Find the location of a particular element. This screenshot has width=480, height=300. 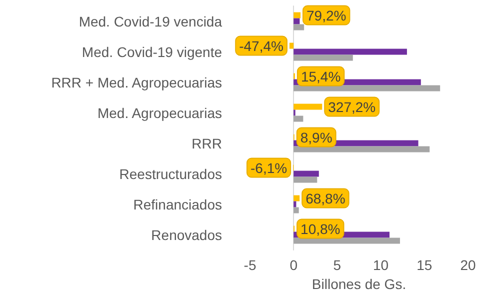

data-label: -47,4% is located at coordinates (261, 46).